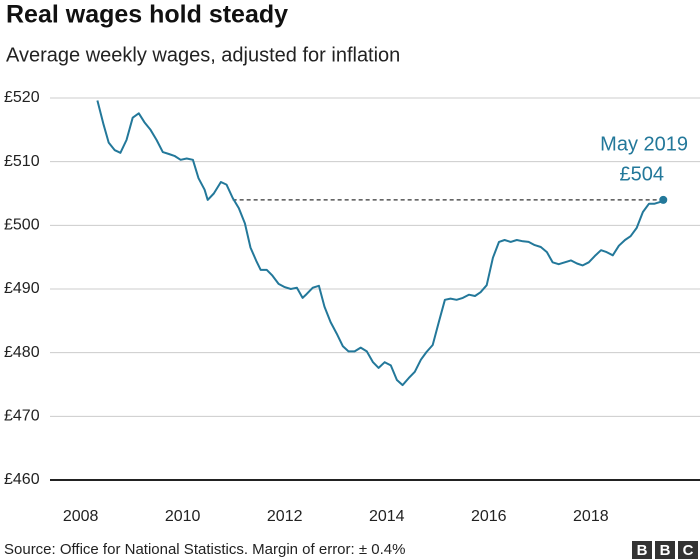 The width and height of the screenshot is (700, 560). Describe the element at coordinates (22, 161) in the screenshot. I see `y-tick-label: £510` at that location.